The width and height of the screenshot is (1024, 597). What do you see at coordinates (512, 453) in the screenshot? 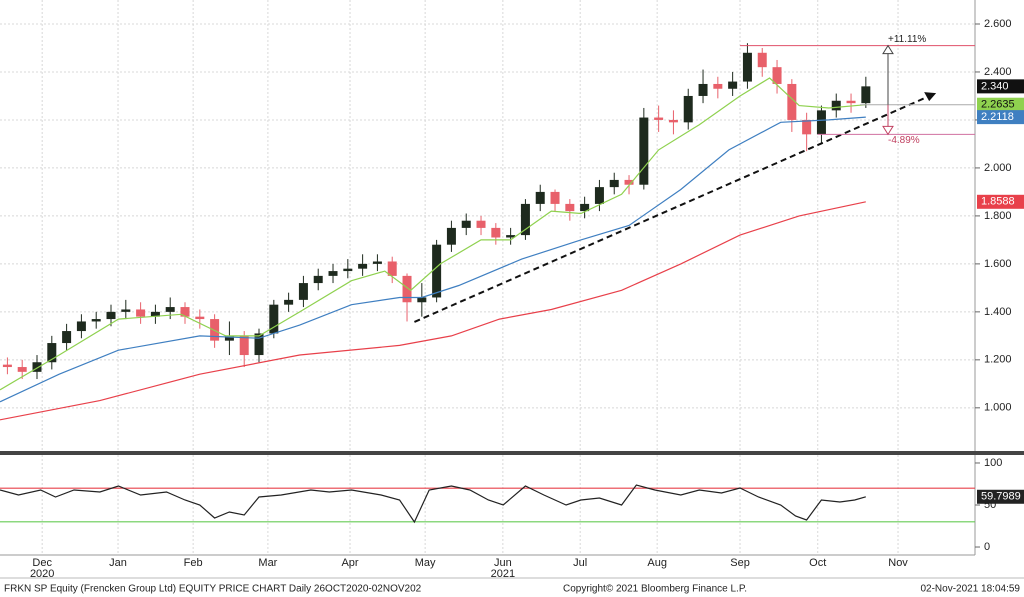
I see `panel-divider` at bounding box center [512, 453].